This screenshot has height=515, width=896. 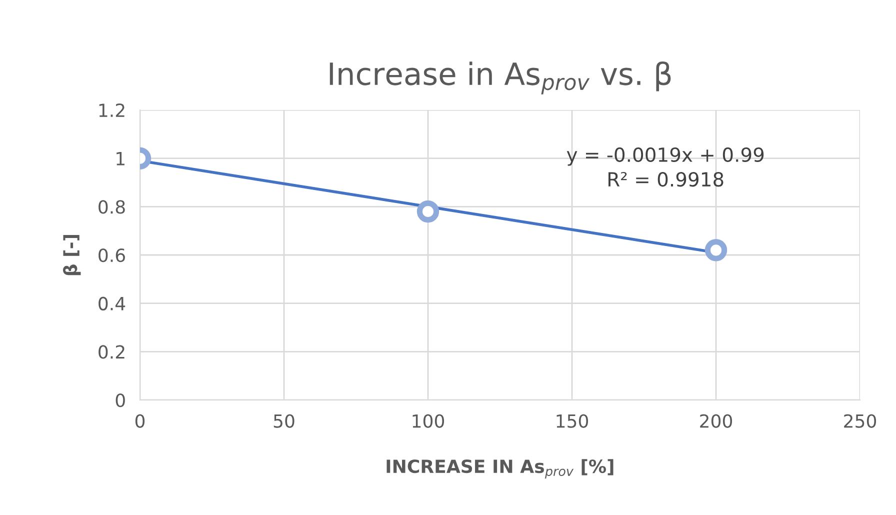 What do you see at coordinates (111, 352) in the screenshot?
I see `y-tick-label: 0.2` at bounding box center [111, 352].